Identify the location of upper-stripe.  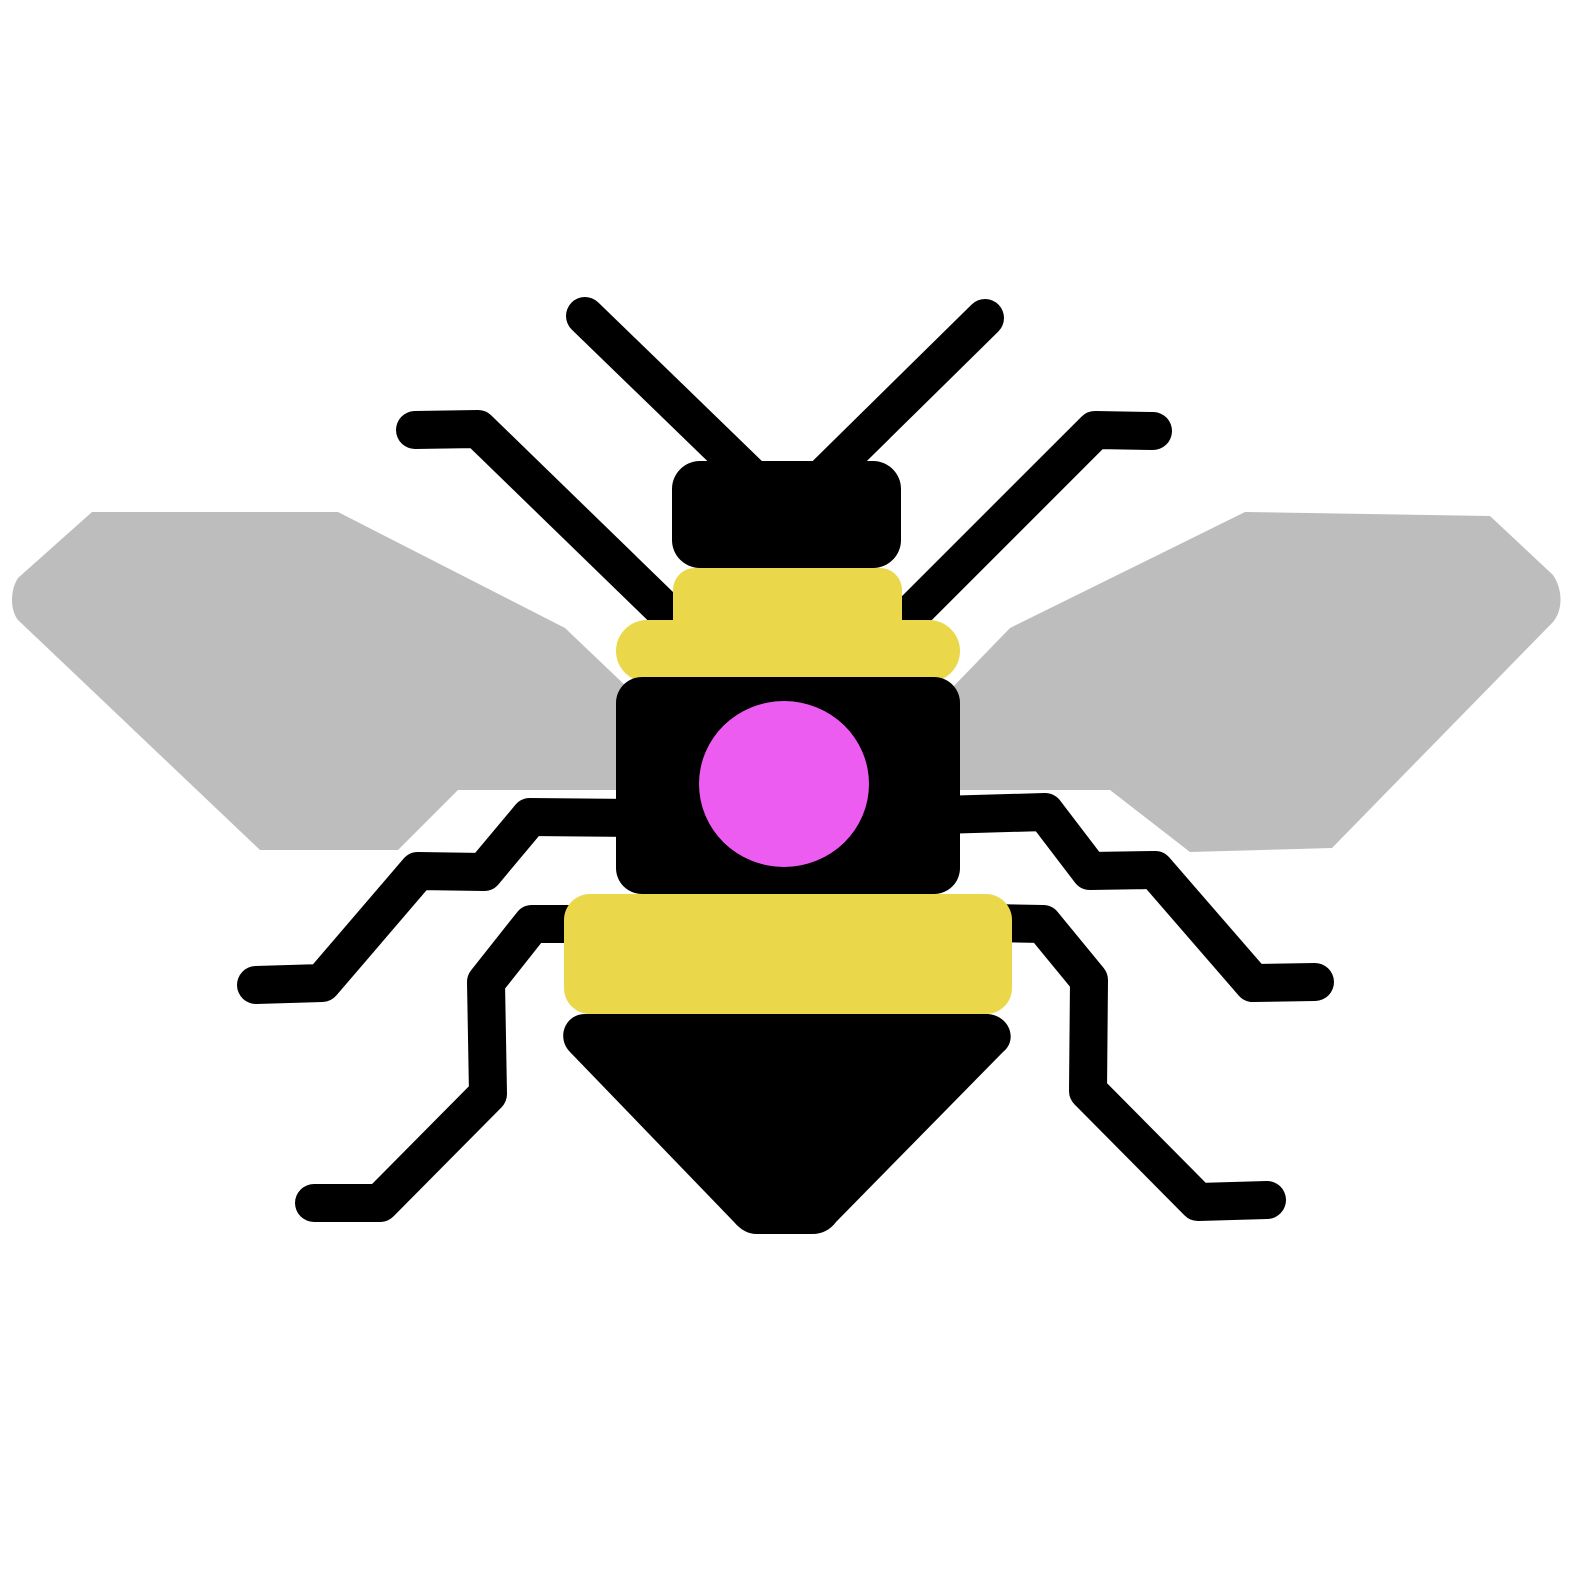
(788, 625).